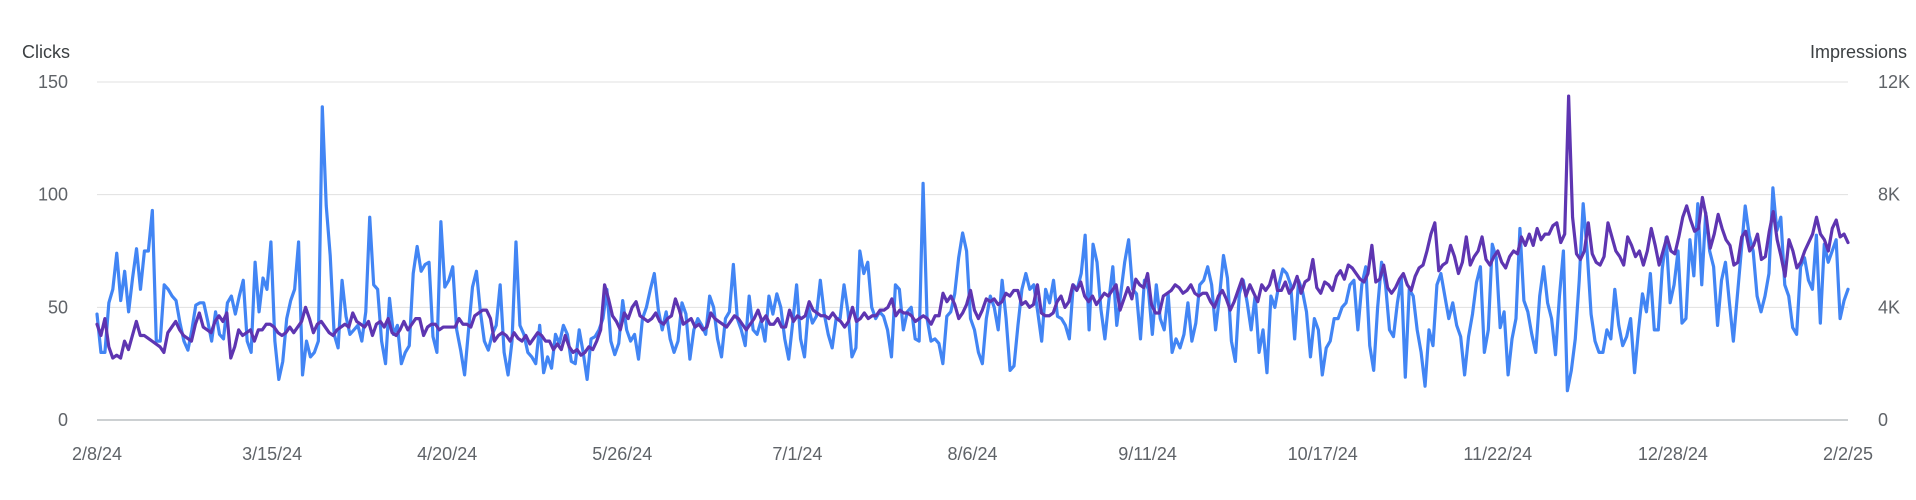  Describe the element at coordinates (1858, 52) in the screenshot. I see `right-axis-title: Impressions` at that location.